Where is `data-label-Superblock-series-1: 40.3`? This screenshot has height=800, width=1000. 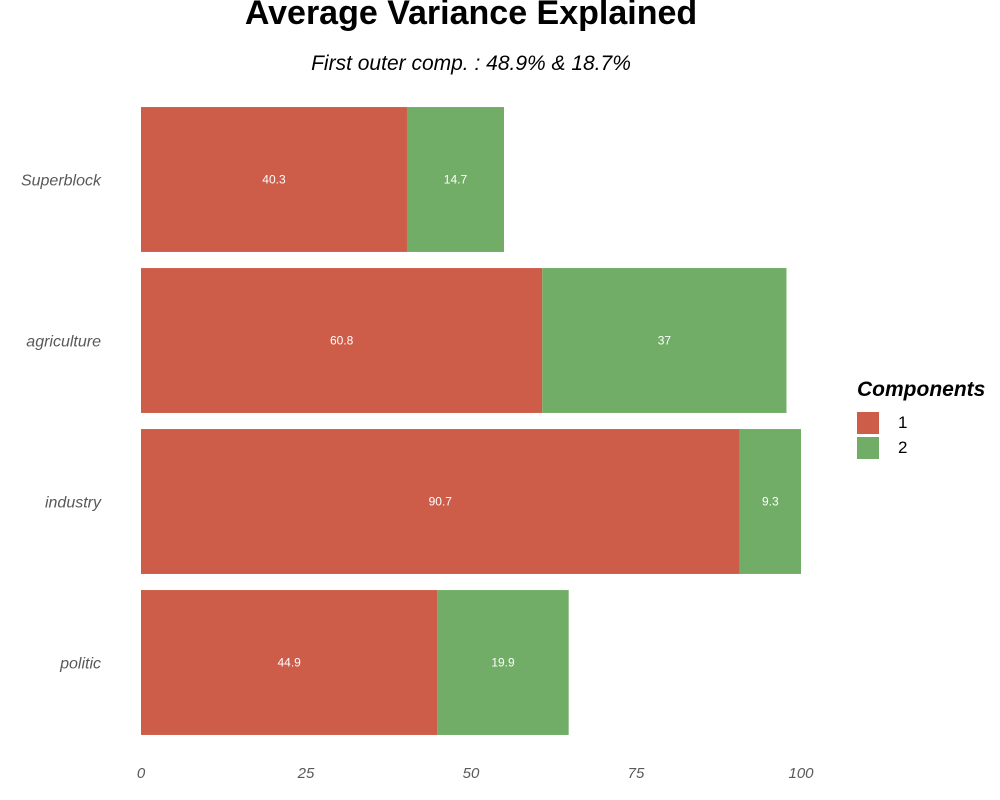 data-label-Superblock-series-1: 40.3 is located at coordinates (274, 180).